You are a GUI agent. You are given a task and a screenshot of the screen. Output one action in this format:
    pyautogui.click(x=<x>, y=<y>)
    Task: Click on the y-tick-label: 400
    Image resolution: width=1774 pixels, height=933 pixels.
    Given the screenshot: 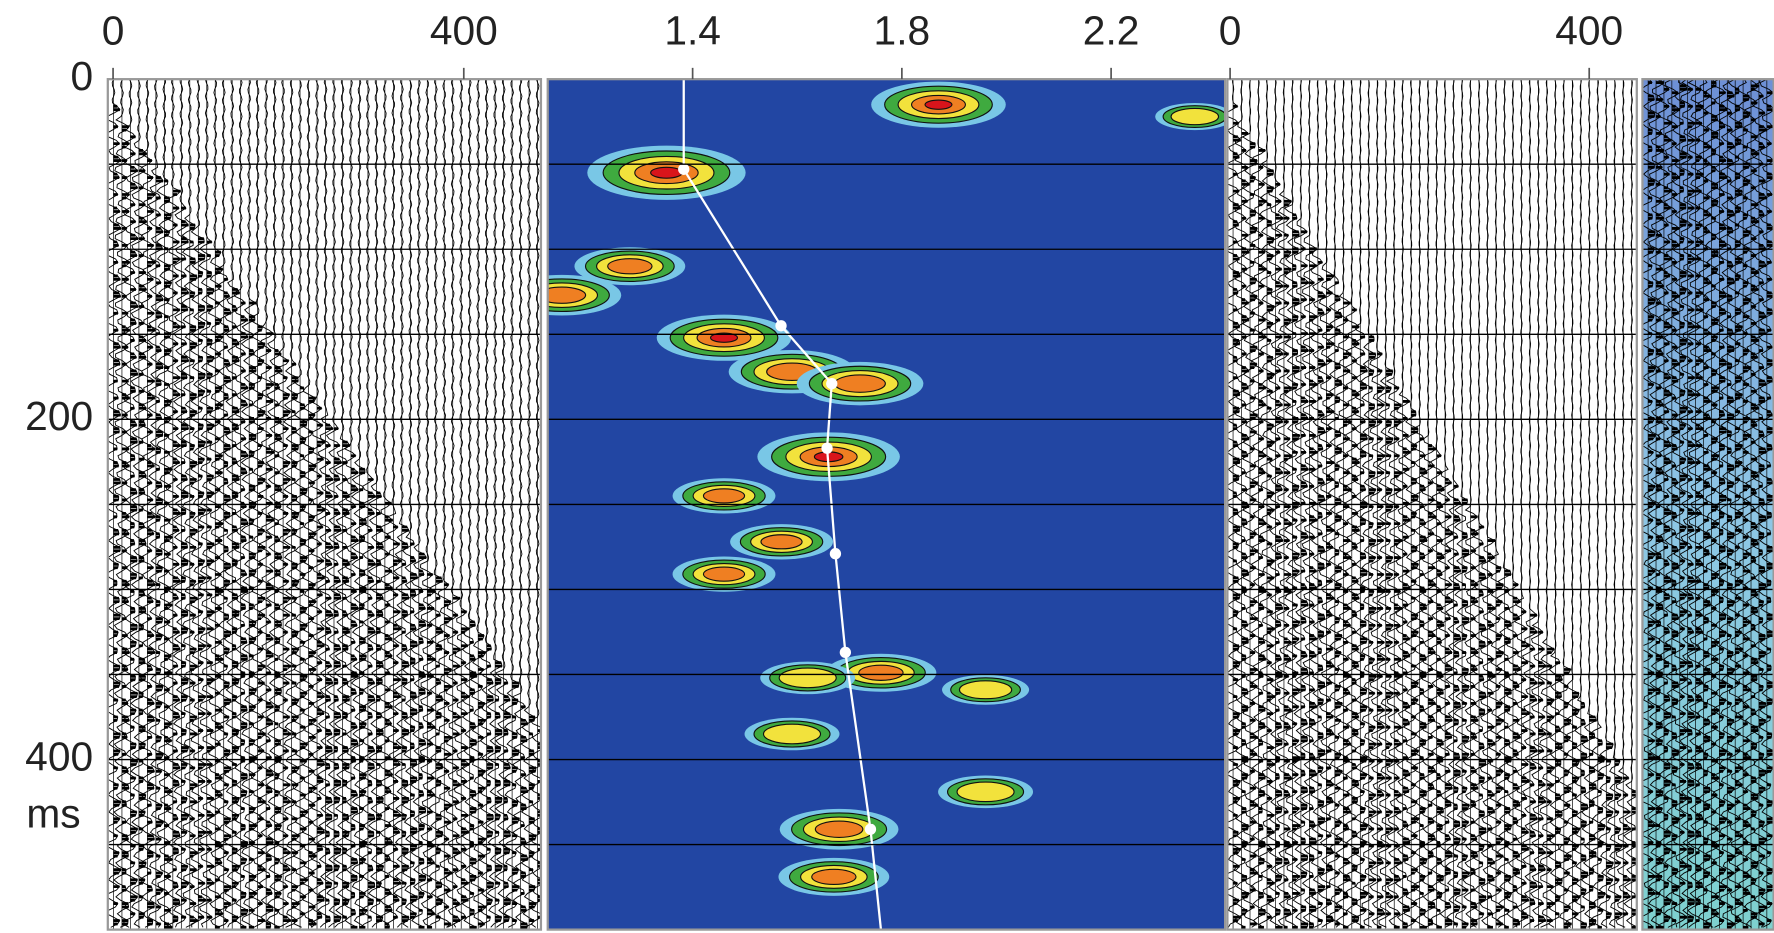 What is the action you would take?
    pyautogui.click(x=59, y=756)
    